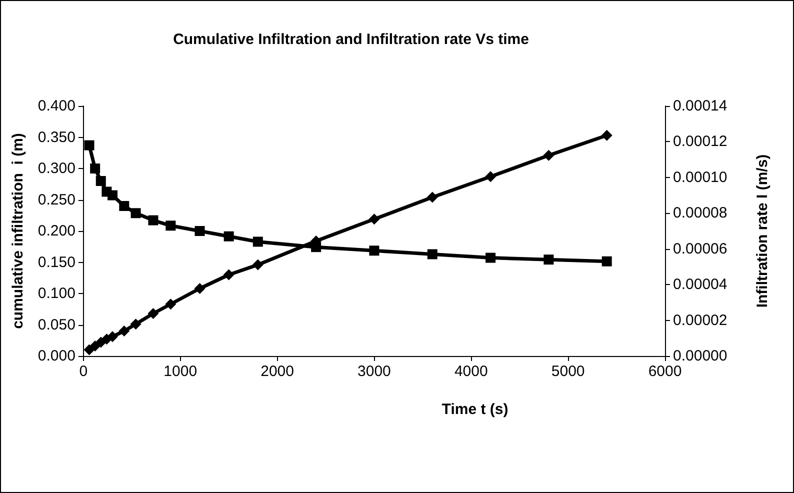 This screenshot has height=493, width=794. What do you see at coordinates (57, 293) in the screenshot?
I see `y-tick-label: 0.100` at bounding box center [57, 293].